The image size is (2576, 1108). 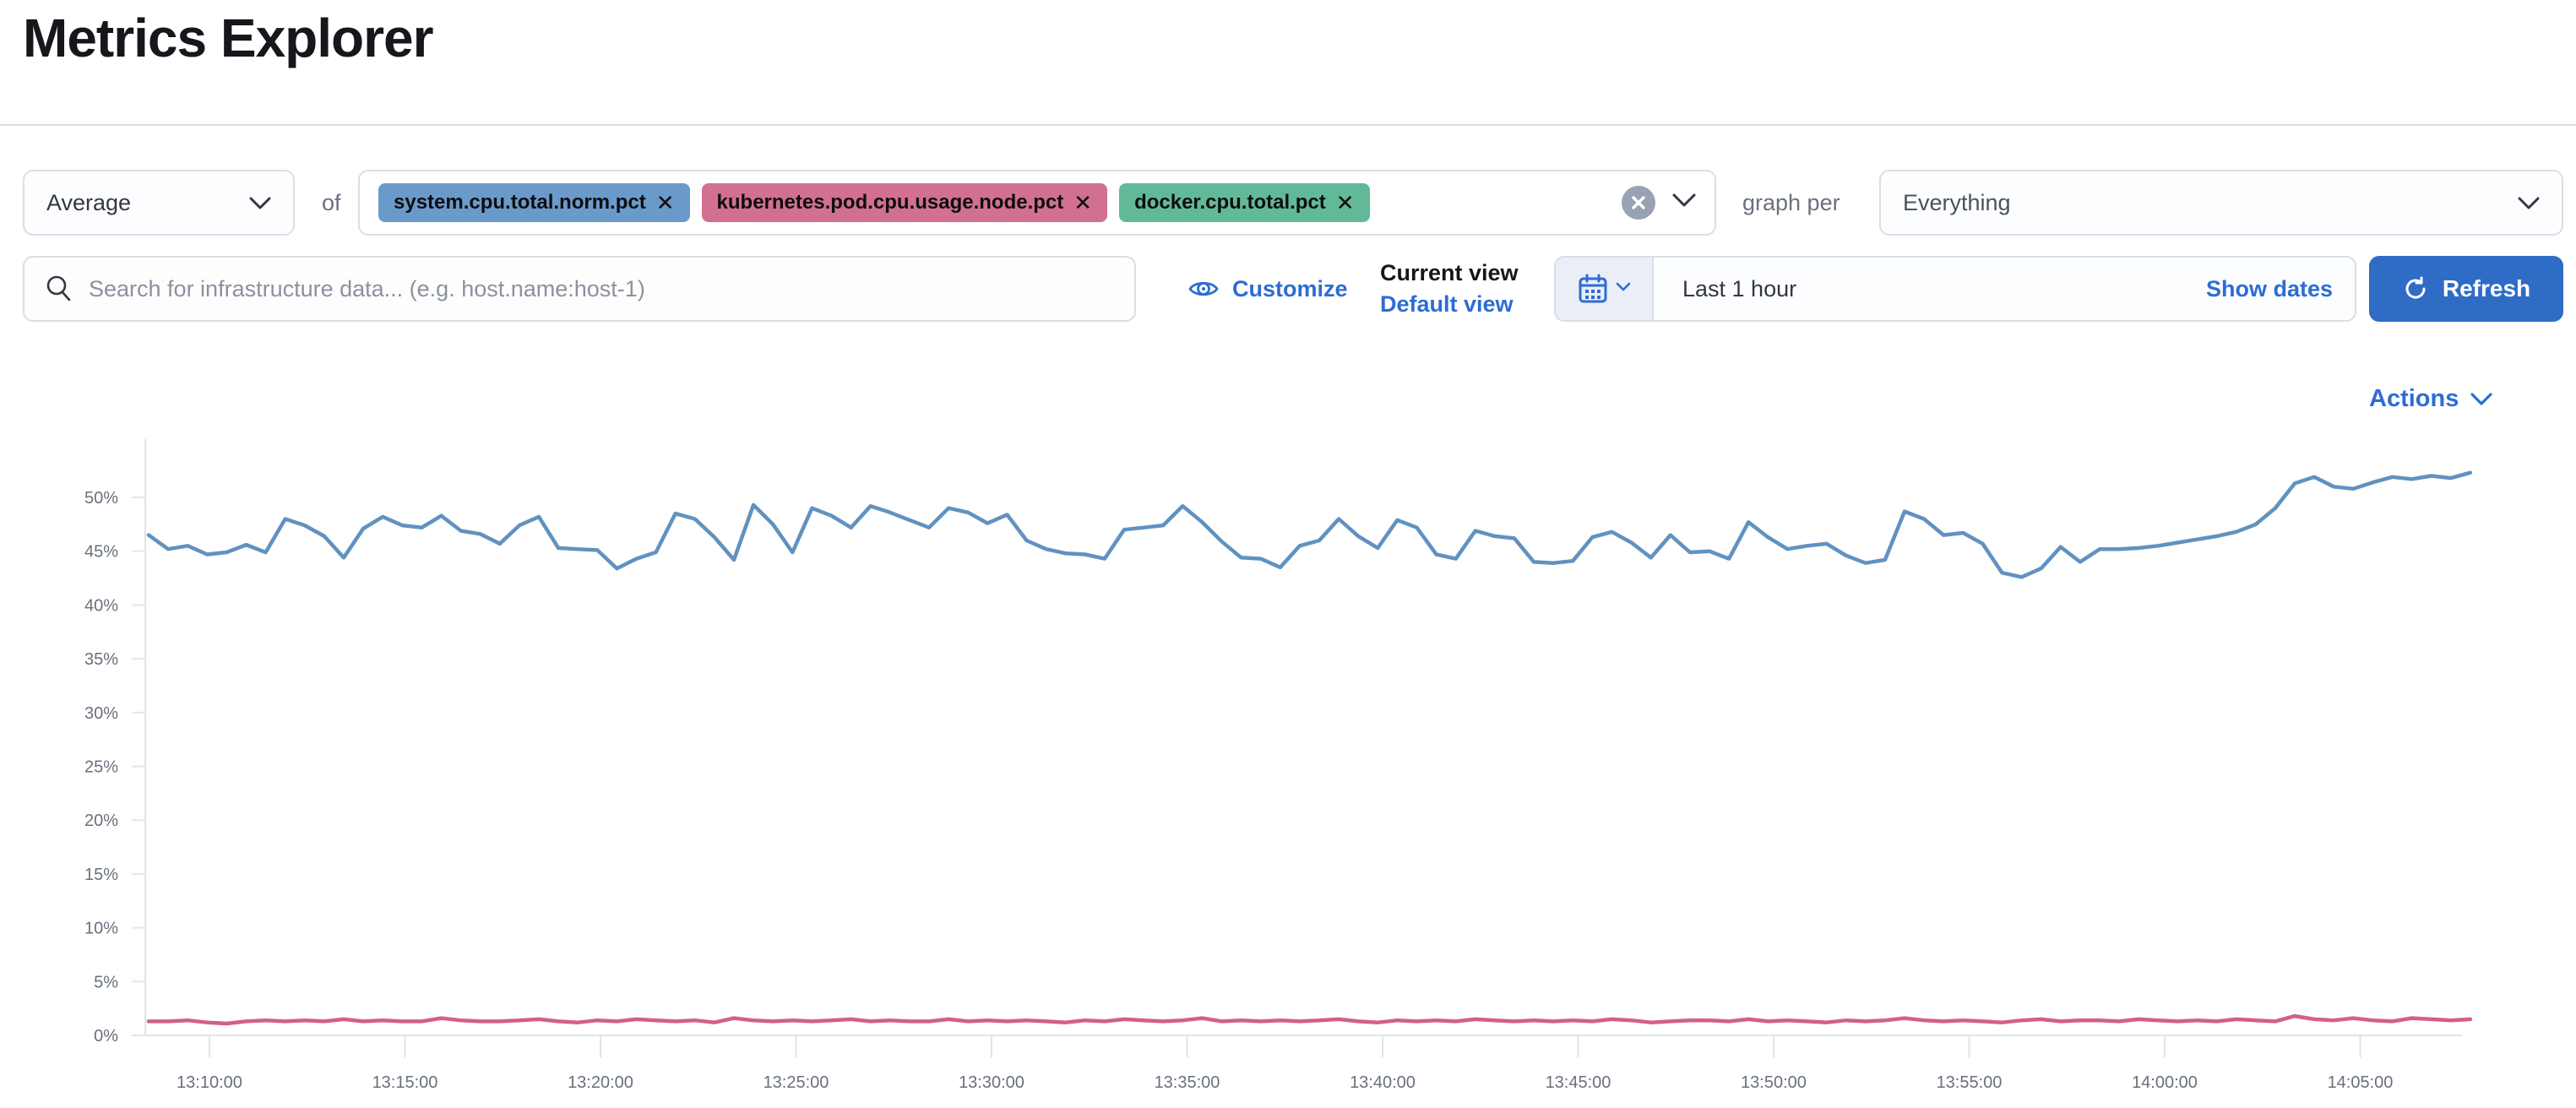 What do you see at coordinates (2361, 1082) in the screenshot?
I see `x-axis-label: 14:05:00` at bounding box center [2361, 1082].